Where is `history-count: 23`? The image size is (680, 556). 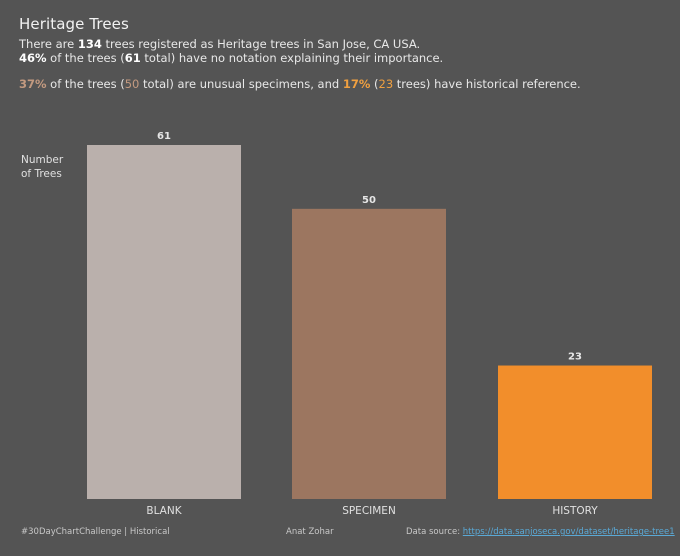
history-count: 23 is located at coordinates (386, 84).